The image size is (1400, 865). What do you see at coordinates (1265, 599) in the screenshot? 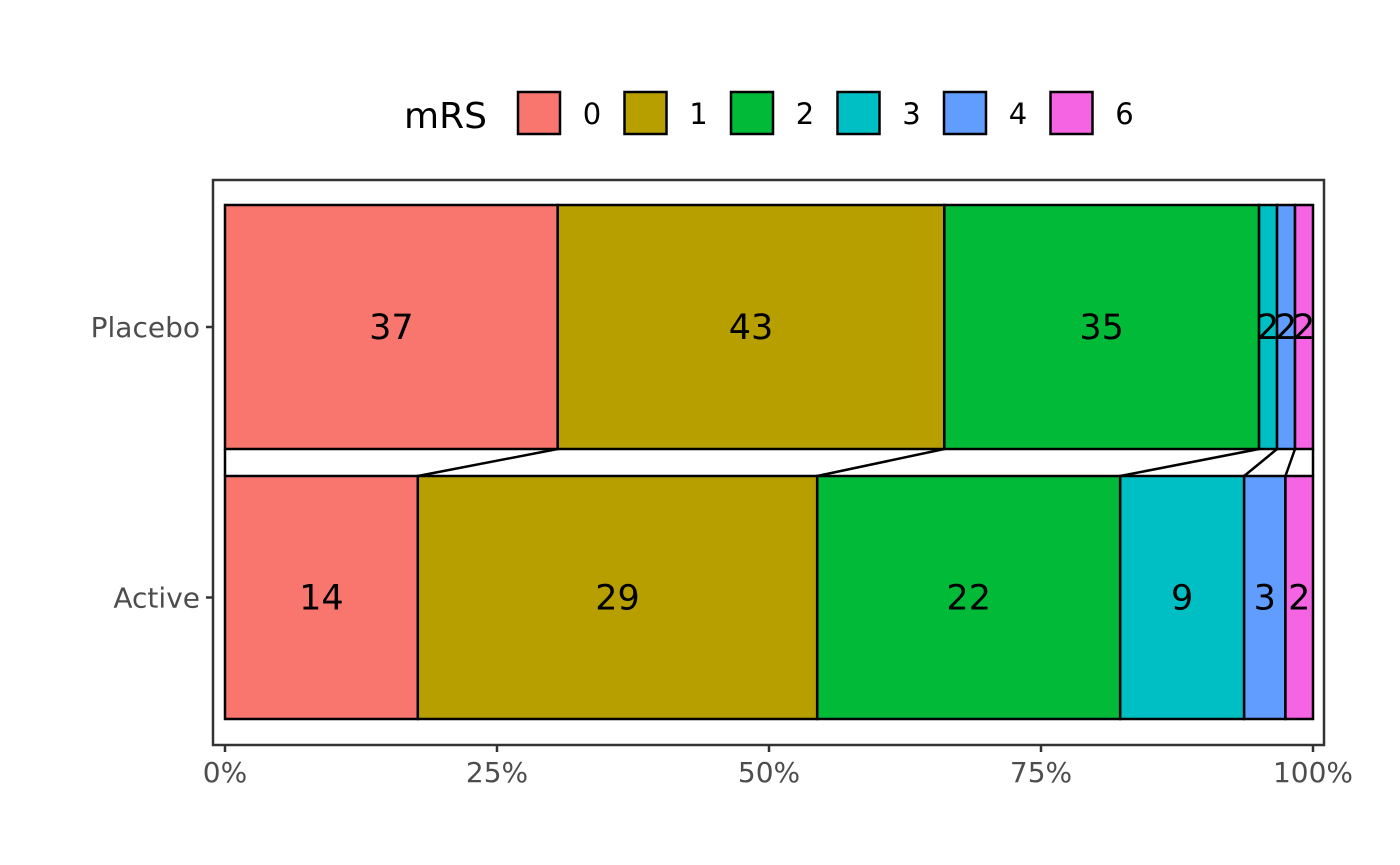
I see `data-label-active-4: 3` at bounding box center [1265, 599].